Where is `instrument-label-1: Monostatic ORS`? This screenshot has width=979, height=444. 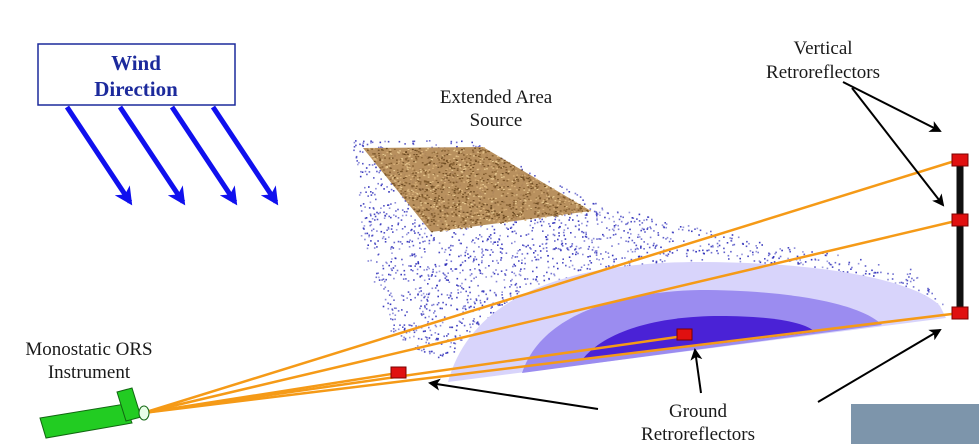
instrument-label-1: Monostatic ORS is located at coordinates (88, 349).